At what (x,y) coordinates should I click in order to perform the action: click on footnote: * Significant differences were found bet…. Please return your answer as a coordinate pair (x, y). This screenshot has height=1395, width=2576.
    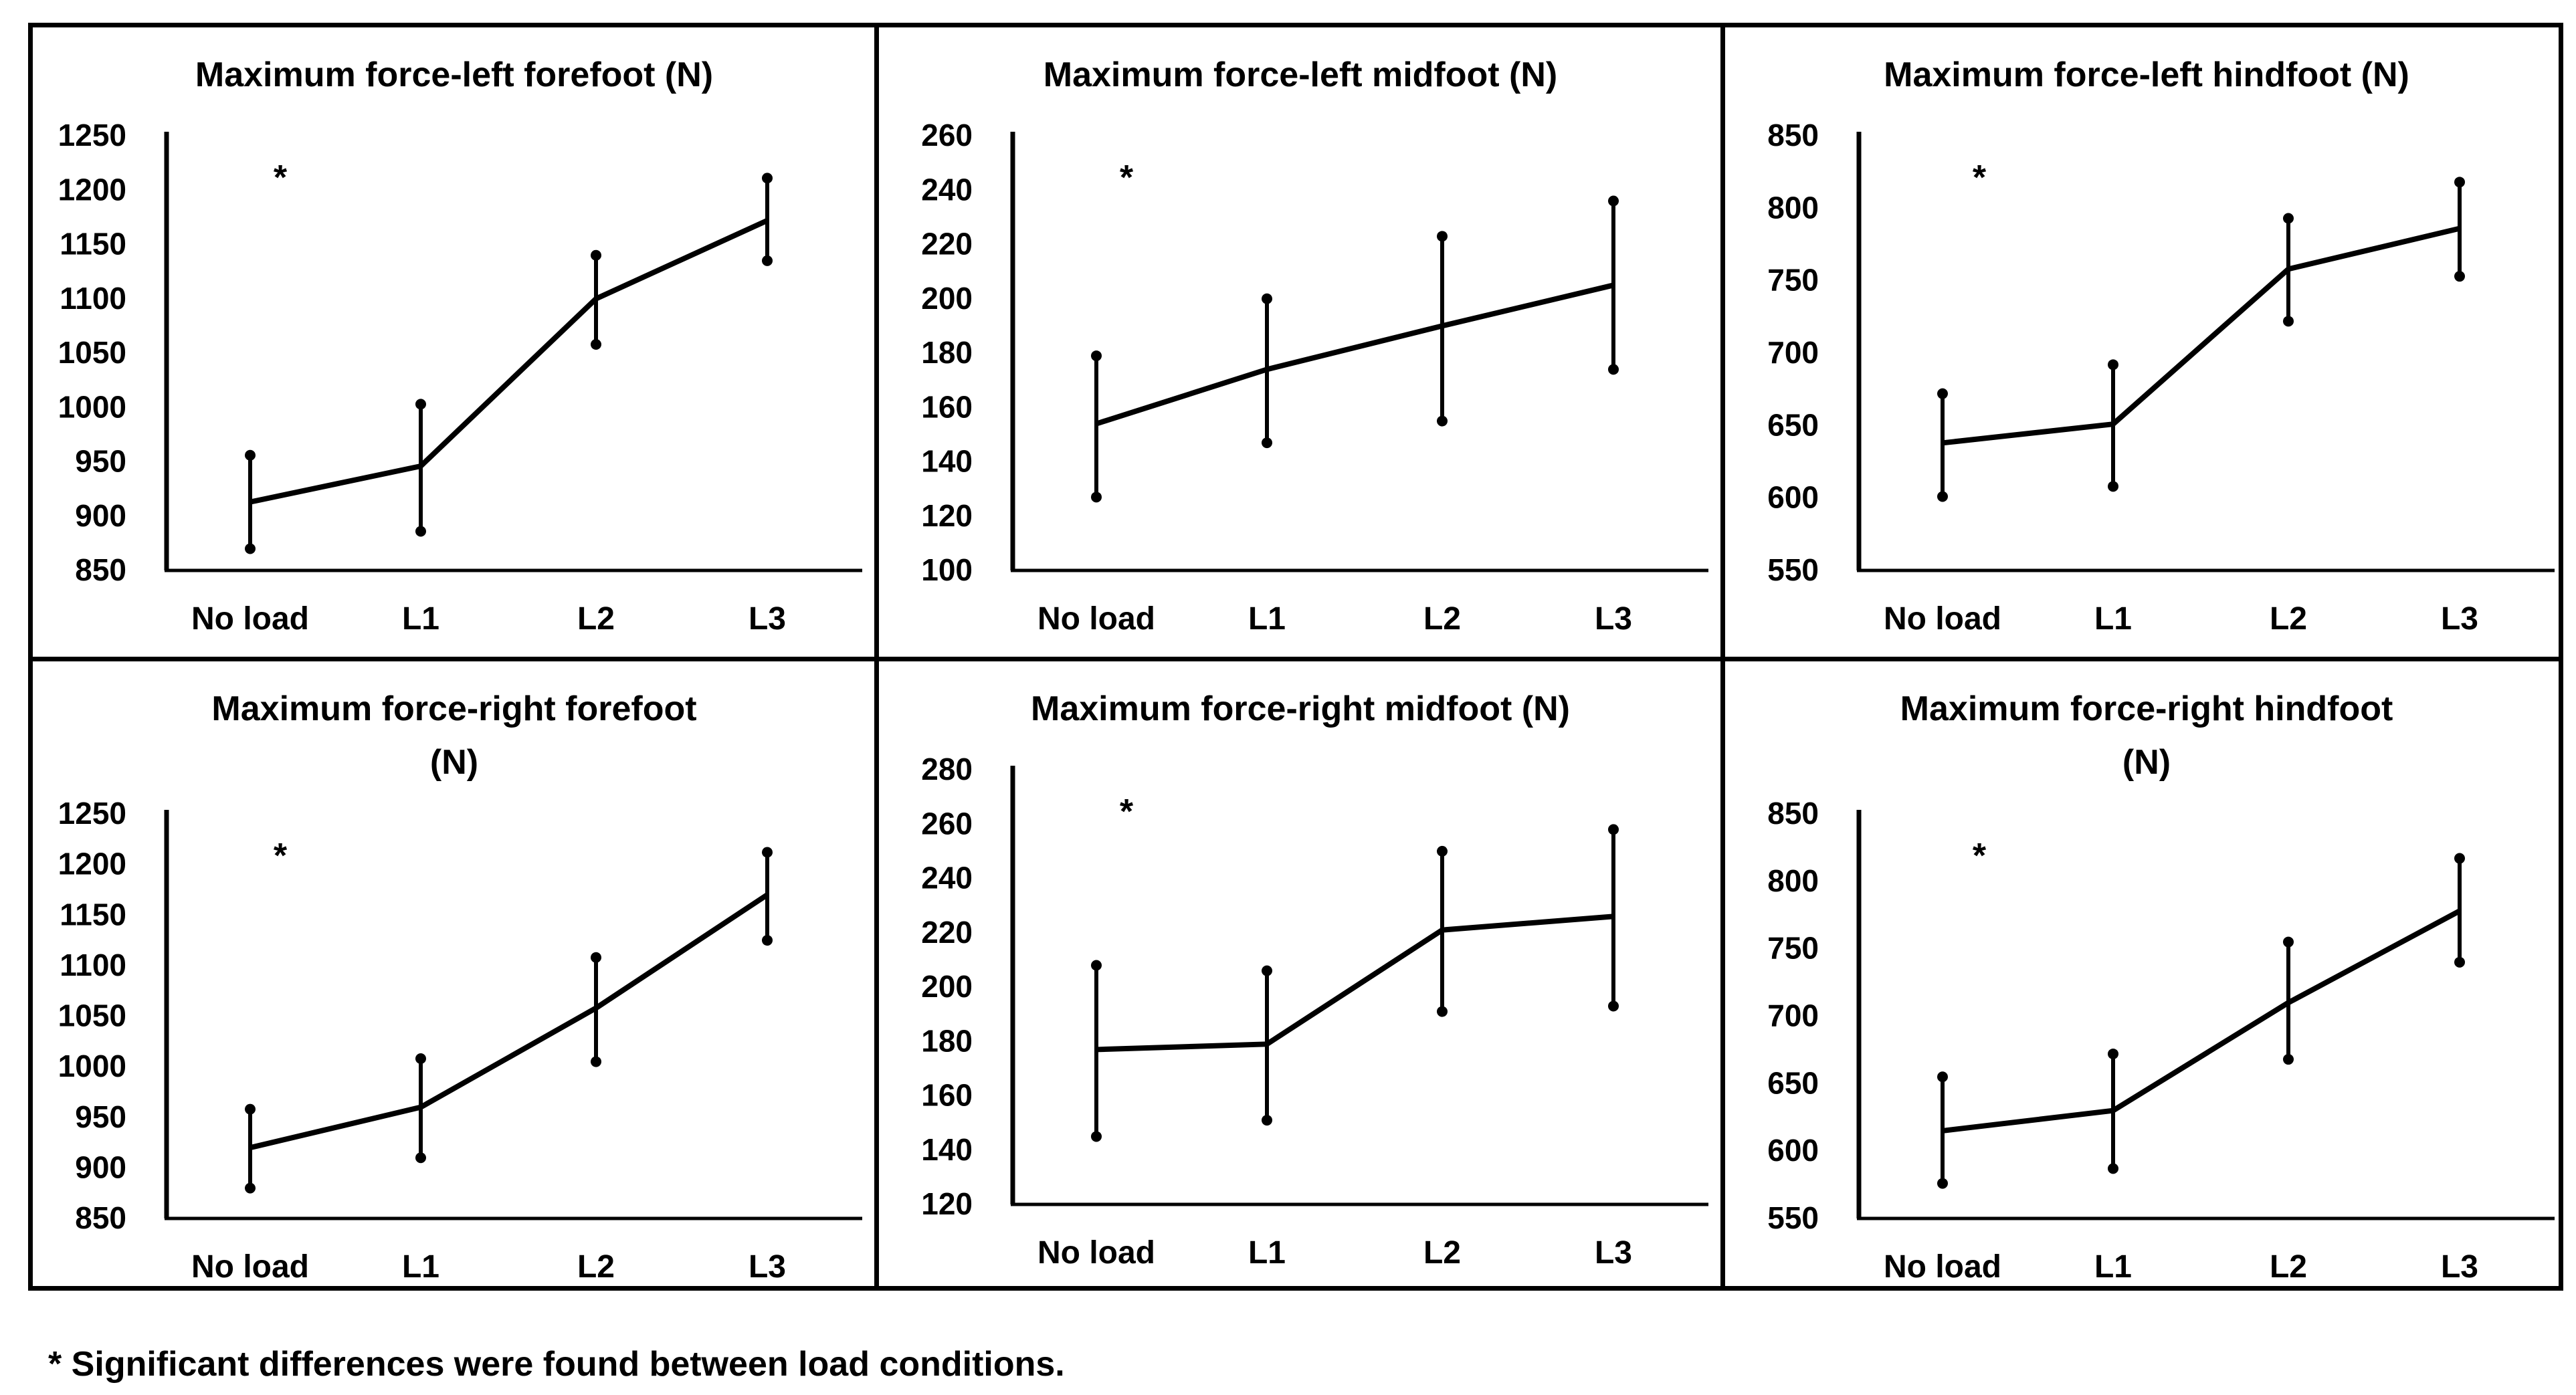
    Looking at the image, I should click on (556, 1364).